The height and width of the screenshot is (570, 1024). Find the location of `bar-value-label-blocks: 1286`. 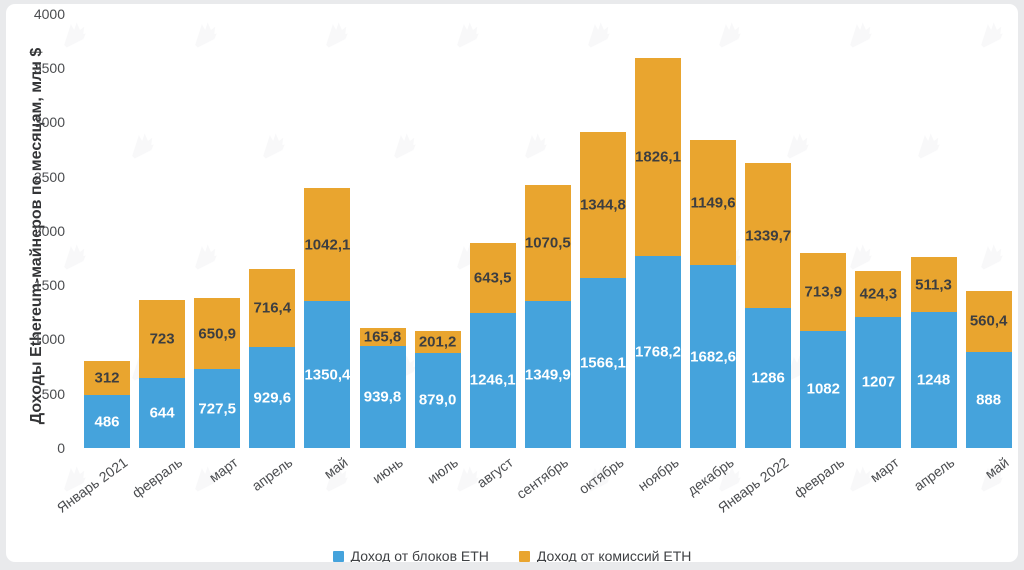

bar-value-label-blocks: 1286 is located at coordinates (768, 378).